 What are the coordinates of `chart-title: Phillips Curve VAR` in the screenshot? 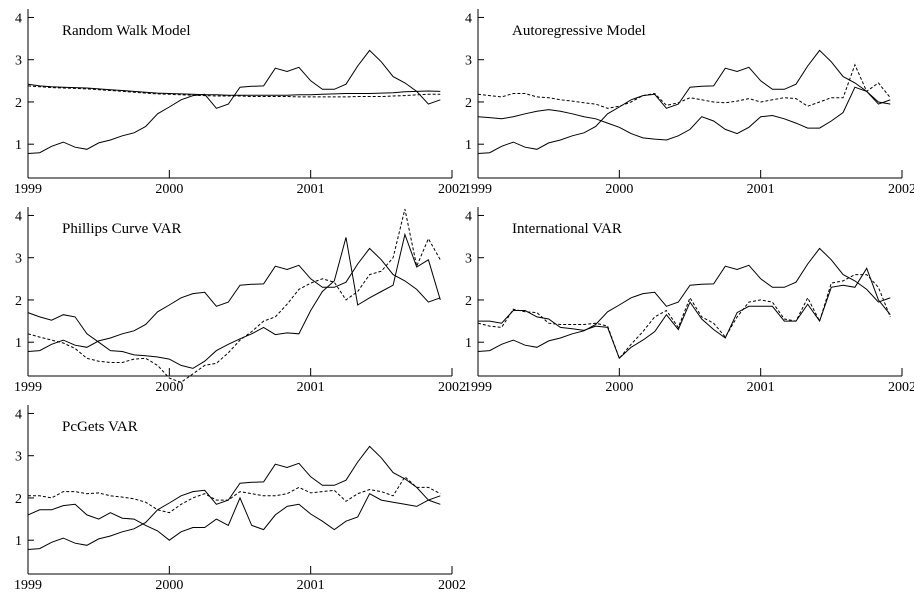 It's located at (121, 229).